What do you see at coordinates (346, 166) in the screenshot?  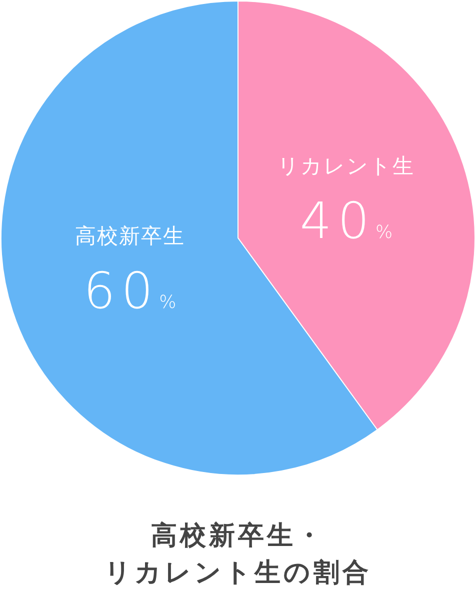 I see `slice-label: リカレント生` at bounding box center [346, 166].